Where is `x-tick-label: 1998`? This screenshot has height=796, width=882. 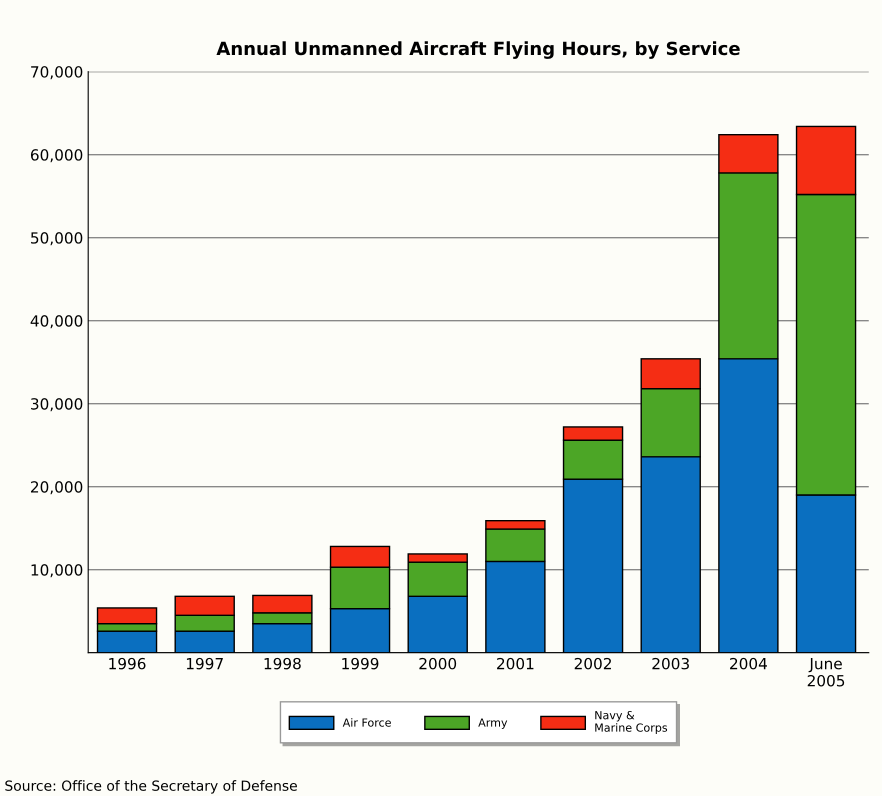
x-tick-label: 1998 is located at coordinates (282, 664).